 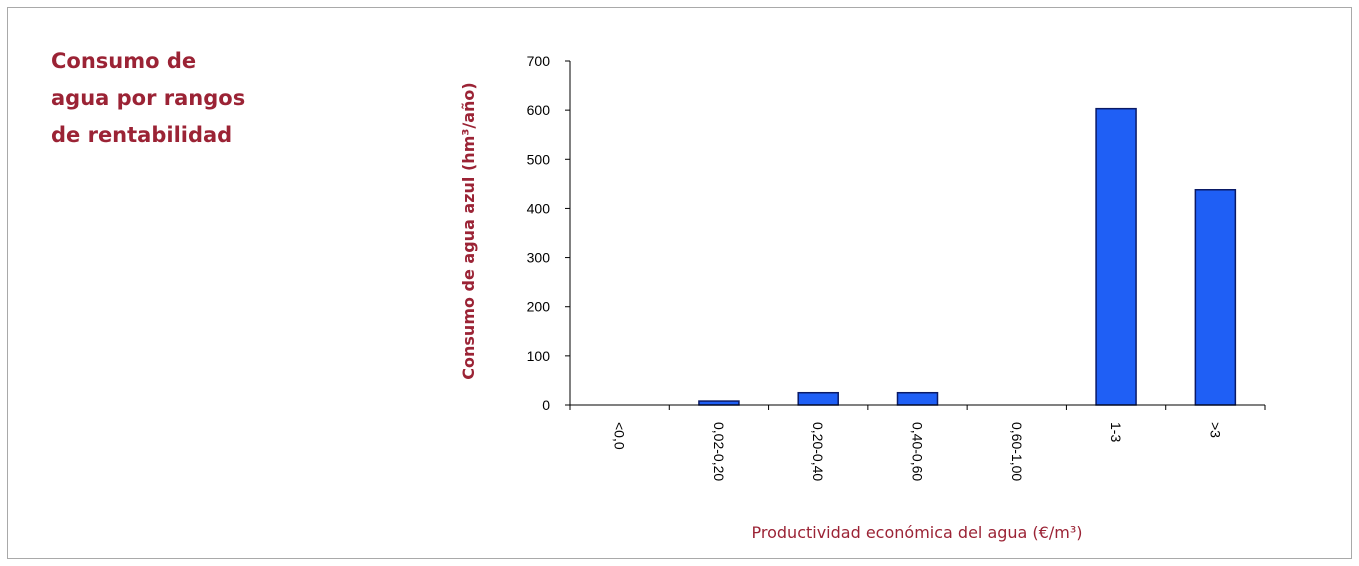 I want to click on y-tick-label-2: 200, so click(x=539, y=307).